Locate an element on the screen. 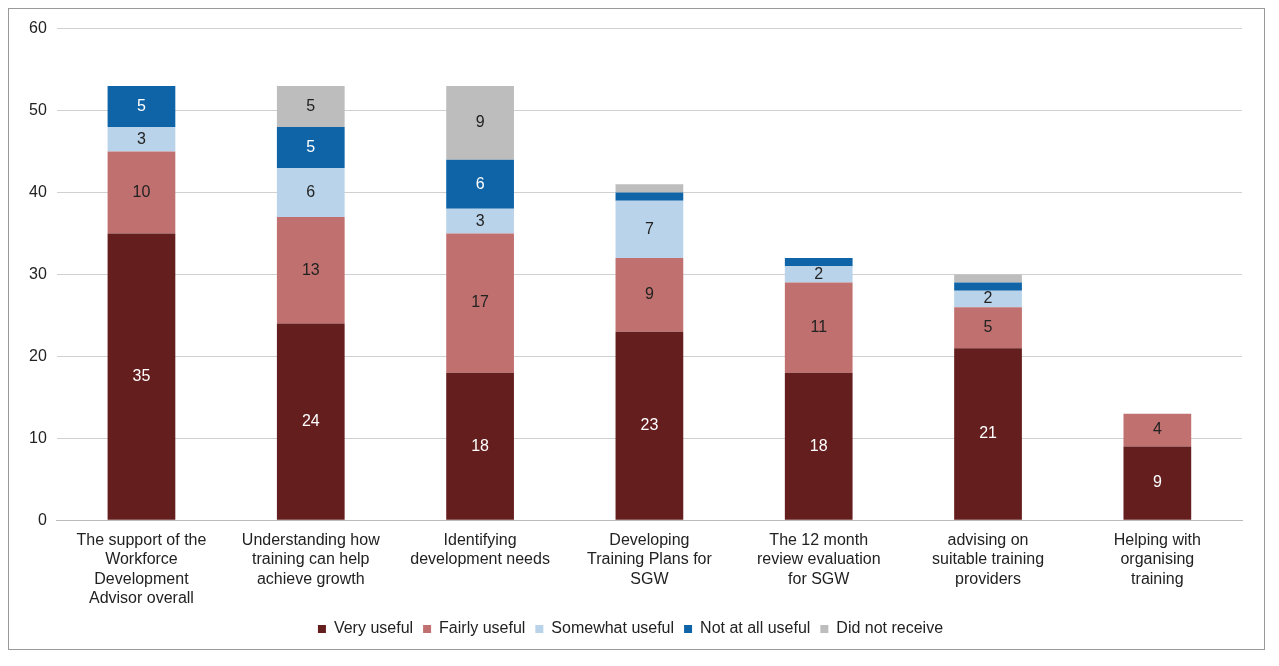 The height and width of the screenshot is (666, 1279). data-label: 4 is located at coordinates (1157, 429).